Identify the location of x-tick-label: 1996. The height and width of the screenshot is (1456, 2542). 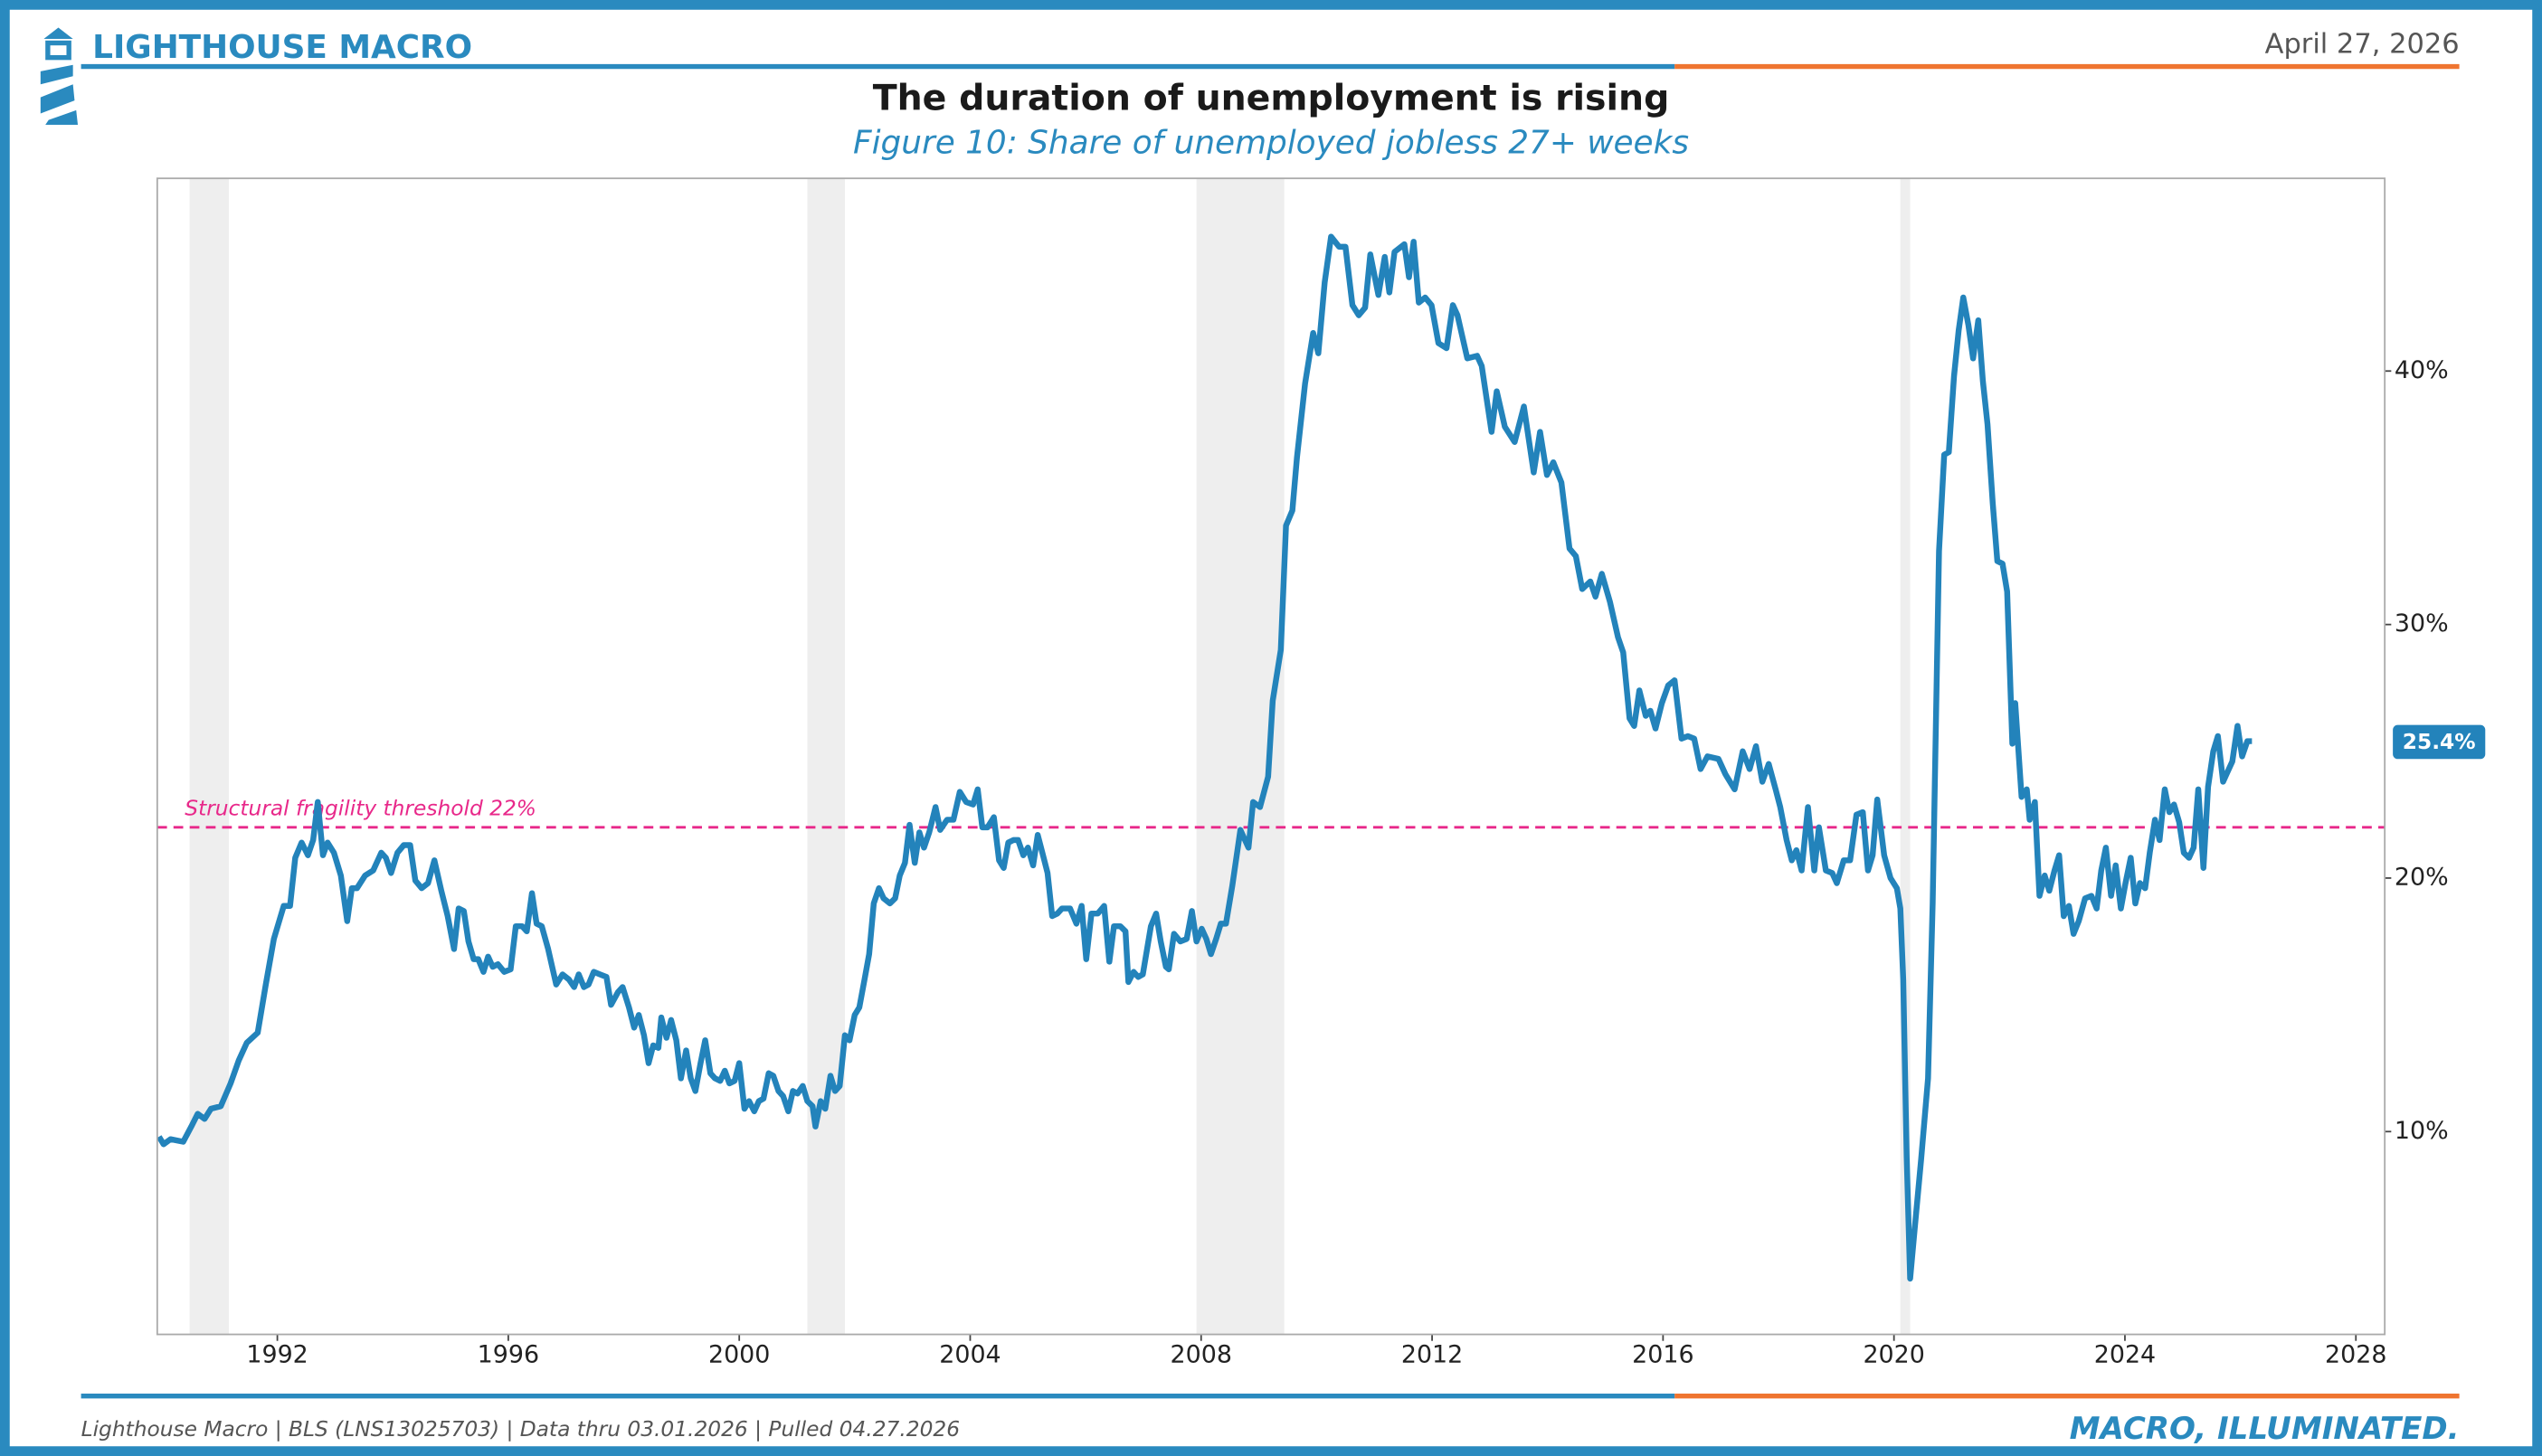
(508, 1354).